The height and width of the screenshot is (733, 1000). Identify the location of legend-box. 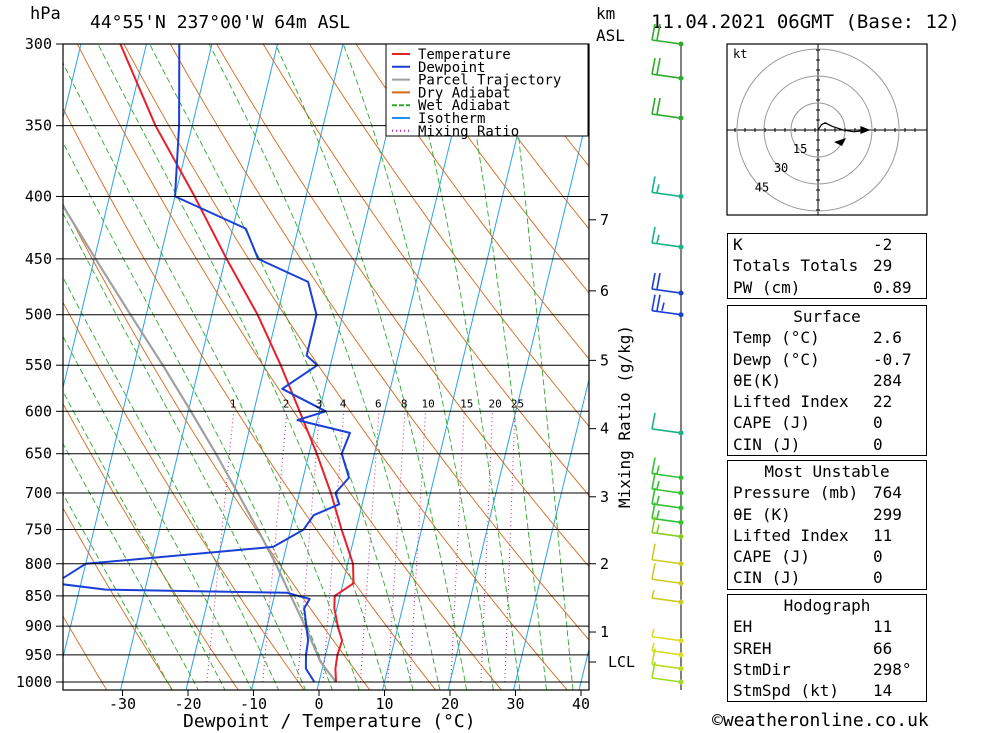
(487, 90).